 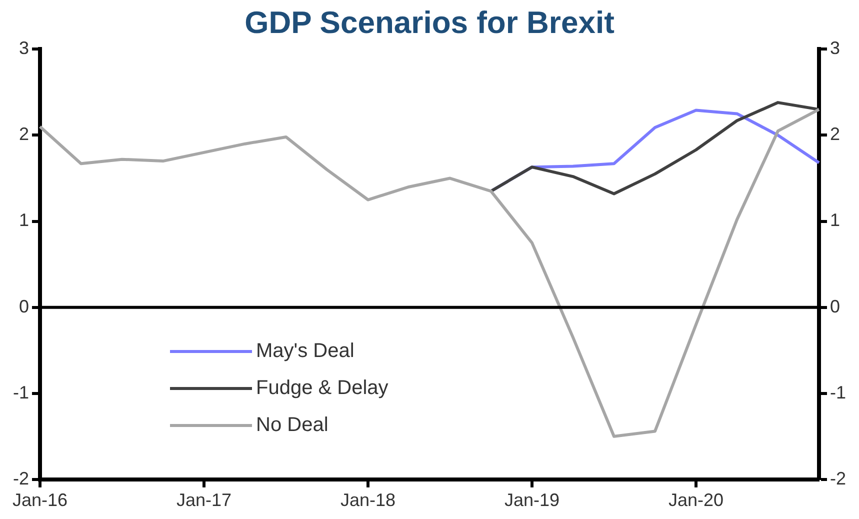 What do you see at coordinates (838, 478) in the screenshot?
I see `y2-tick-label: -2` at bounding box center [838, 478].